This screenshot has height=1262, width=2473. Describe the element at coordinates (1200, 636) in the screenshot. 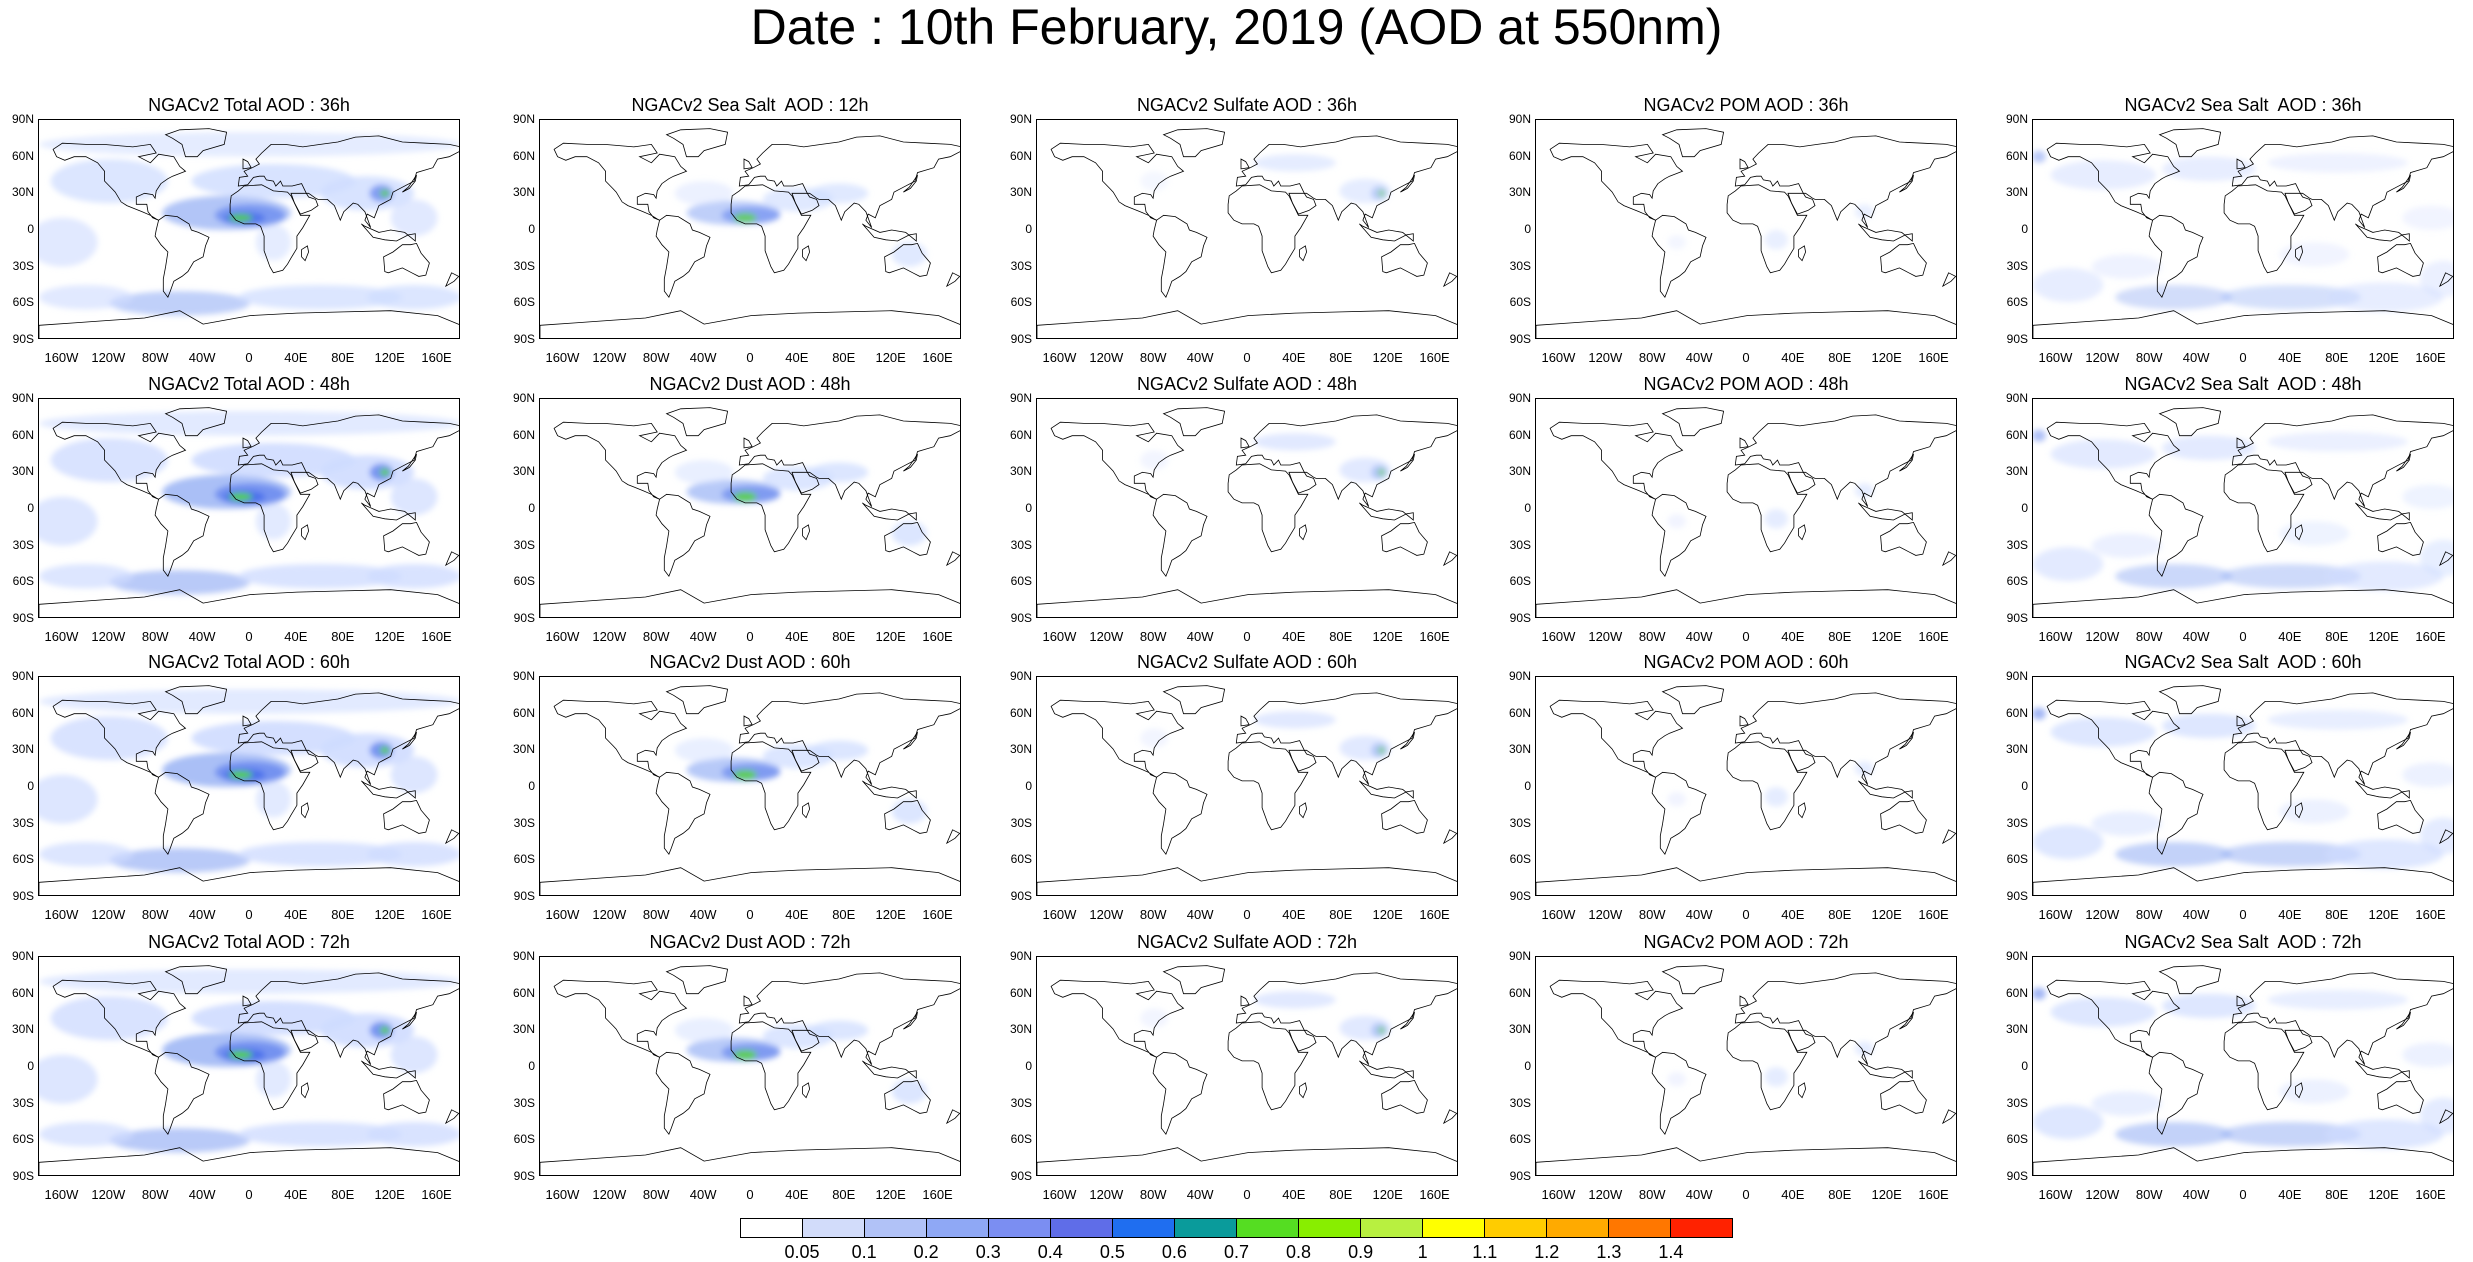

I see `lon-tick-label: 40W` at that location.